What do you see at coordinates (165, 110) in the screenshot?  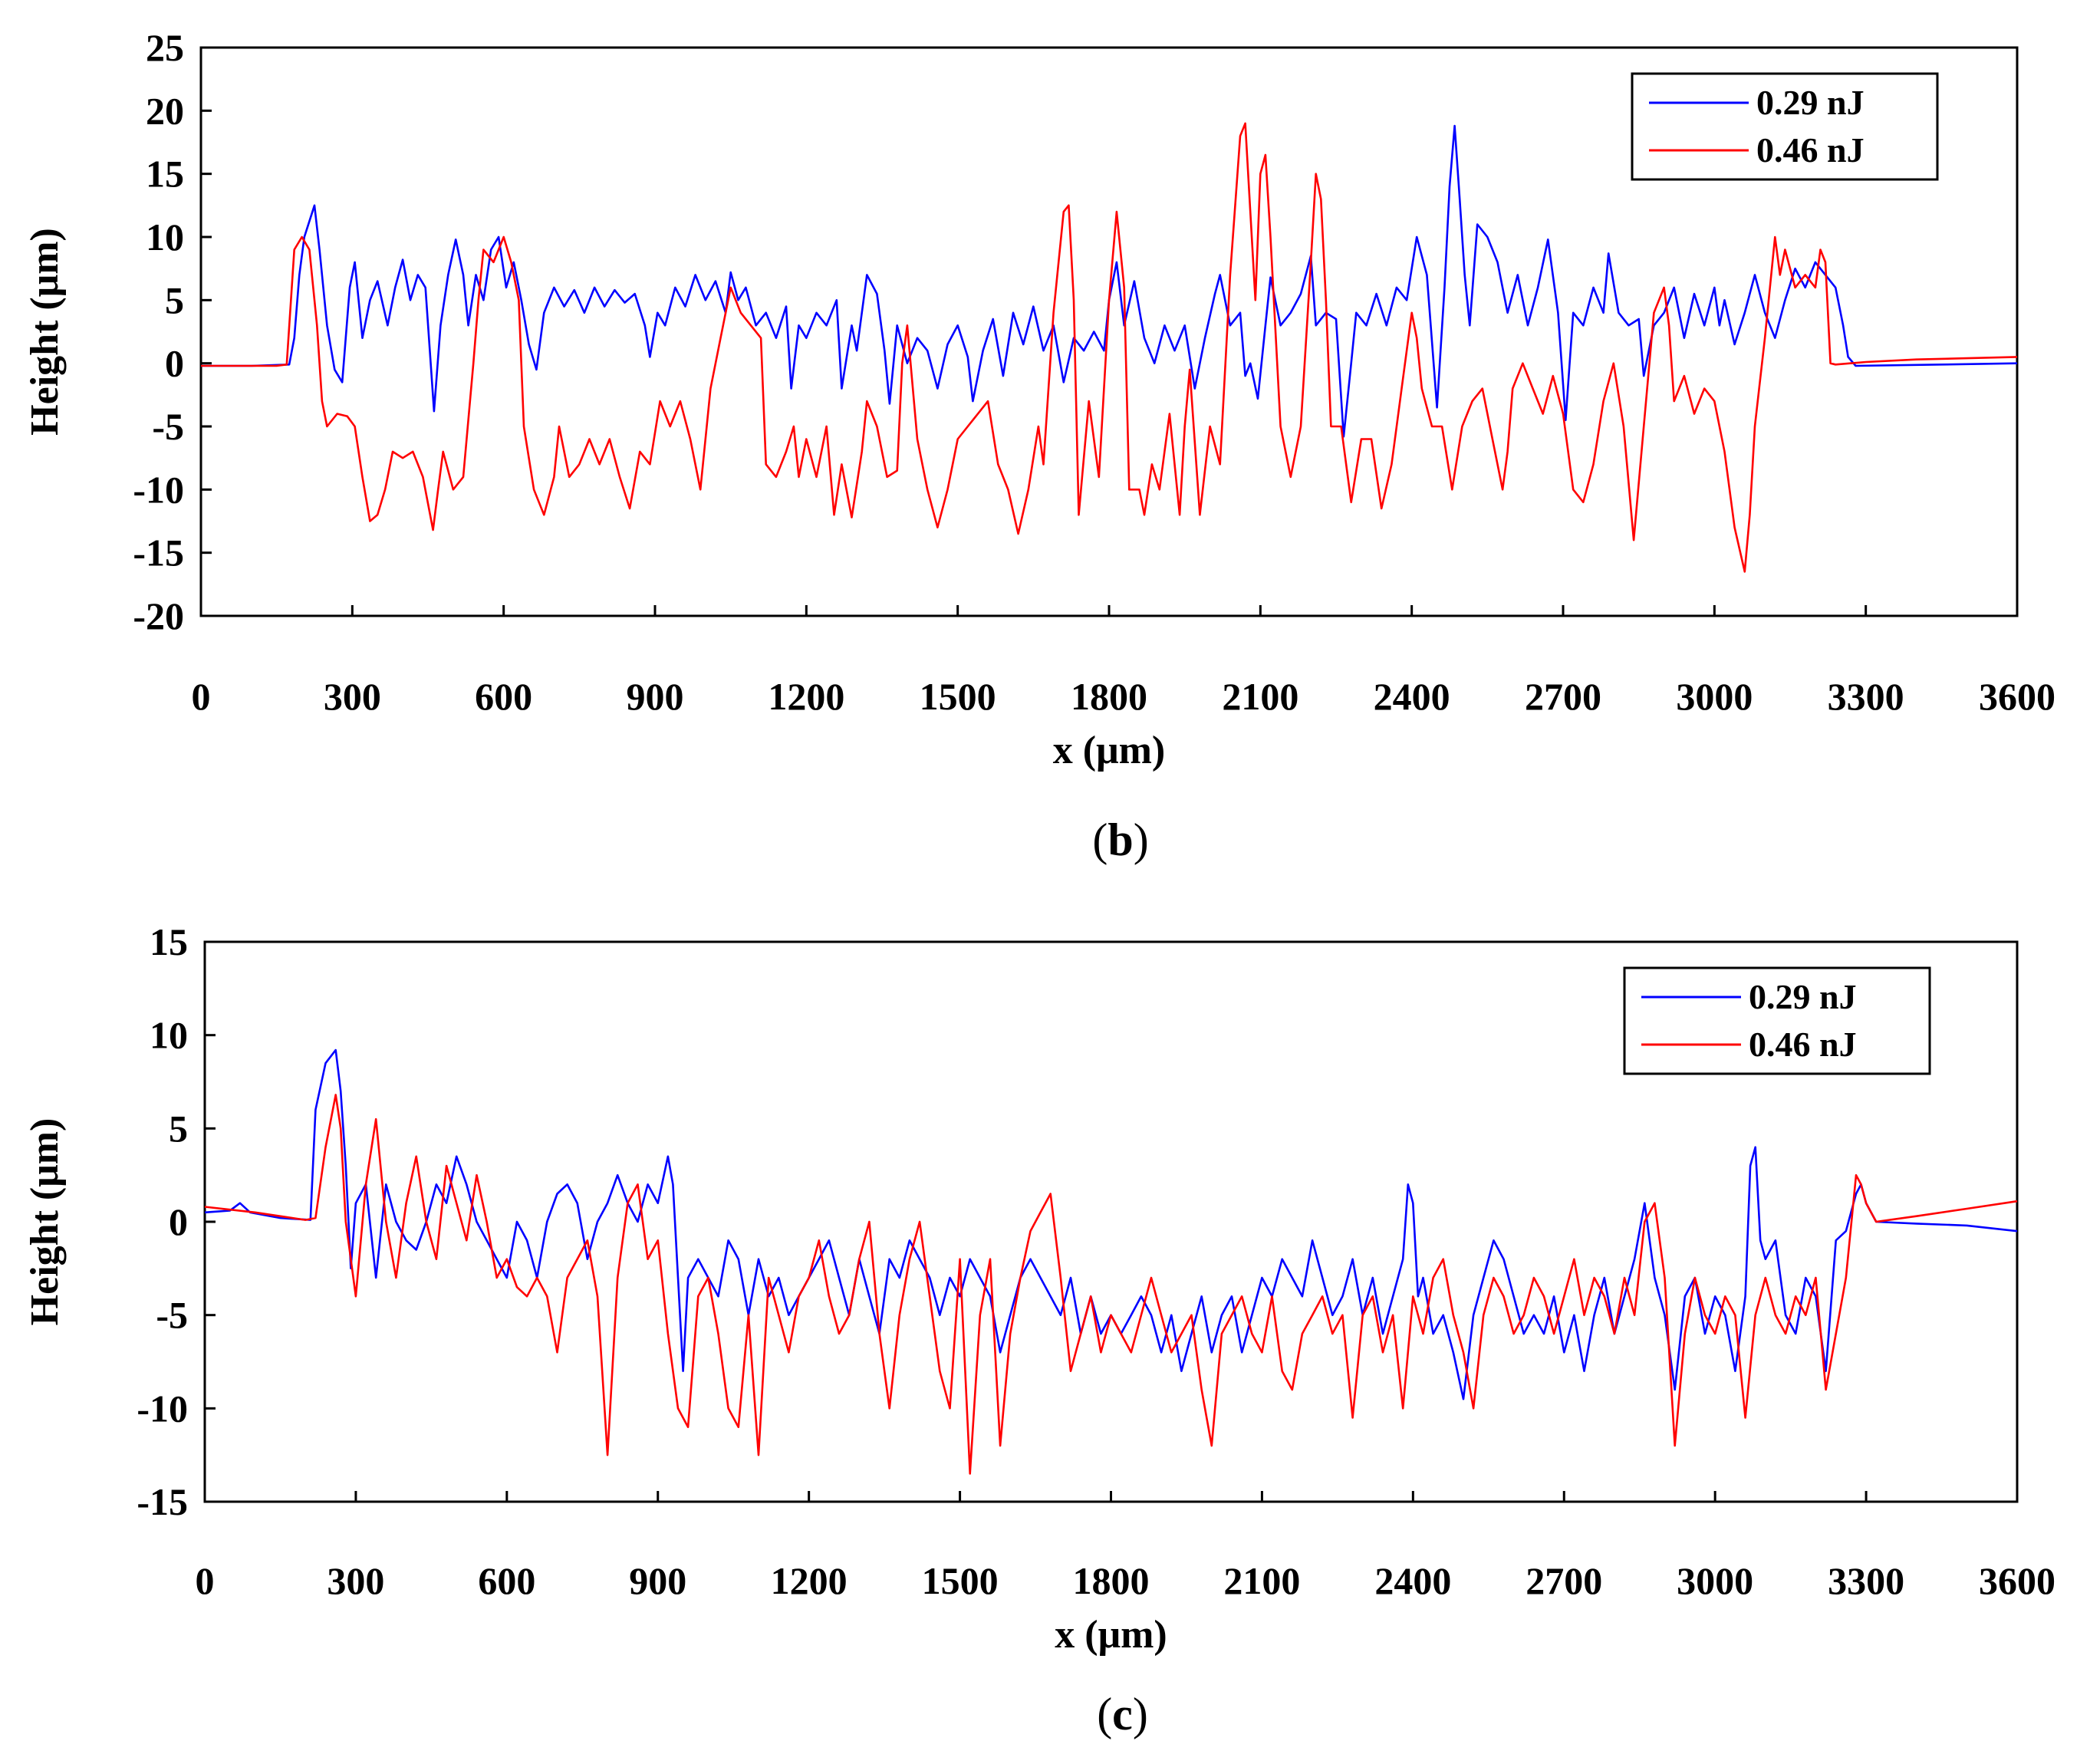 I see `y-tick-label: 20` at bounding box center [165, 110].